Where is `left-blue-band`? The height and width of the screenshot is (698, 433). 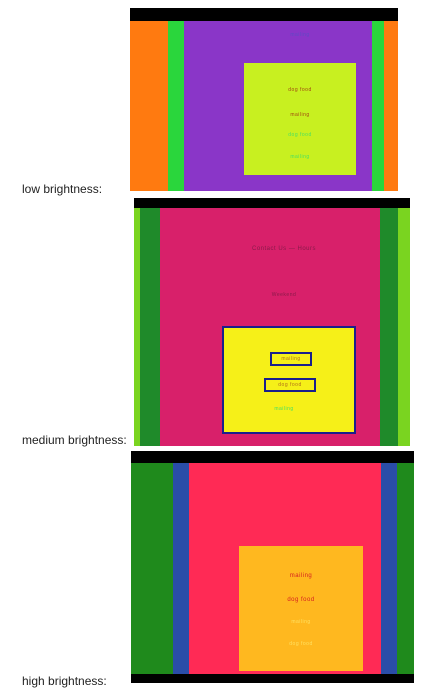 left-blue-band is located at coordinates (181, 573).